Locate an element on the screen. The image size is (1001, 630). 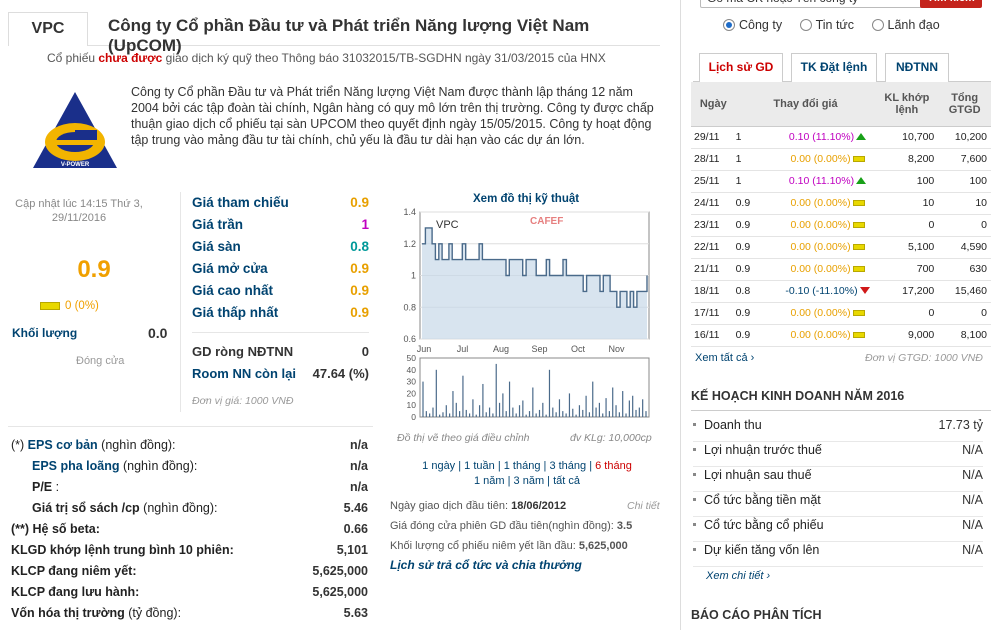
search-button: Tìm kiếm is located at coordinates (951, 4).